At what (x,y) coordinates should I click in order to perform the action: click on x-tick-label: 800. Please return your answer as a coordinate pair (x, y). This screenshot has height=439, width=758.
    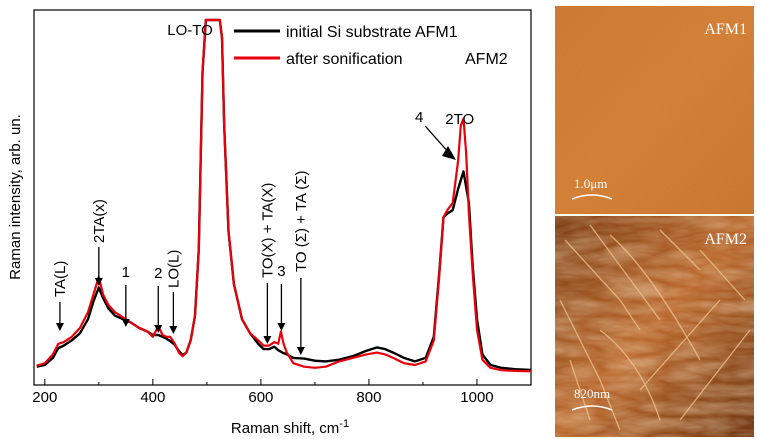
    Looking at the image, I should click on (368, 397).